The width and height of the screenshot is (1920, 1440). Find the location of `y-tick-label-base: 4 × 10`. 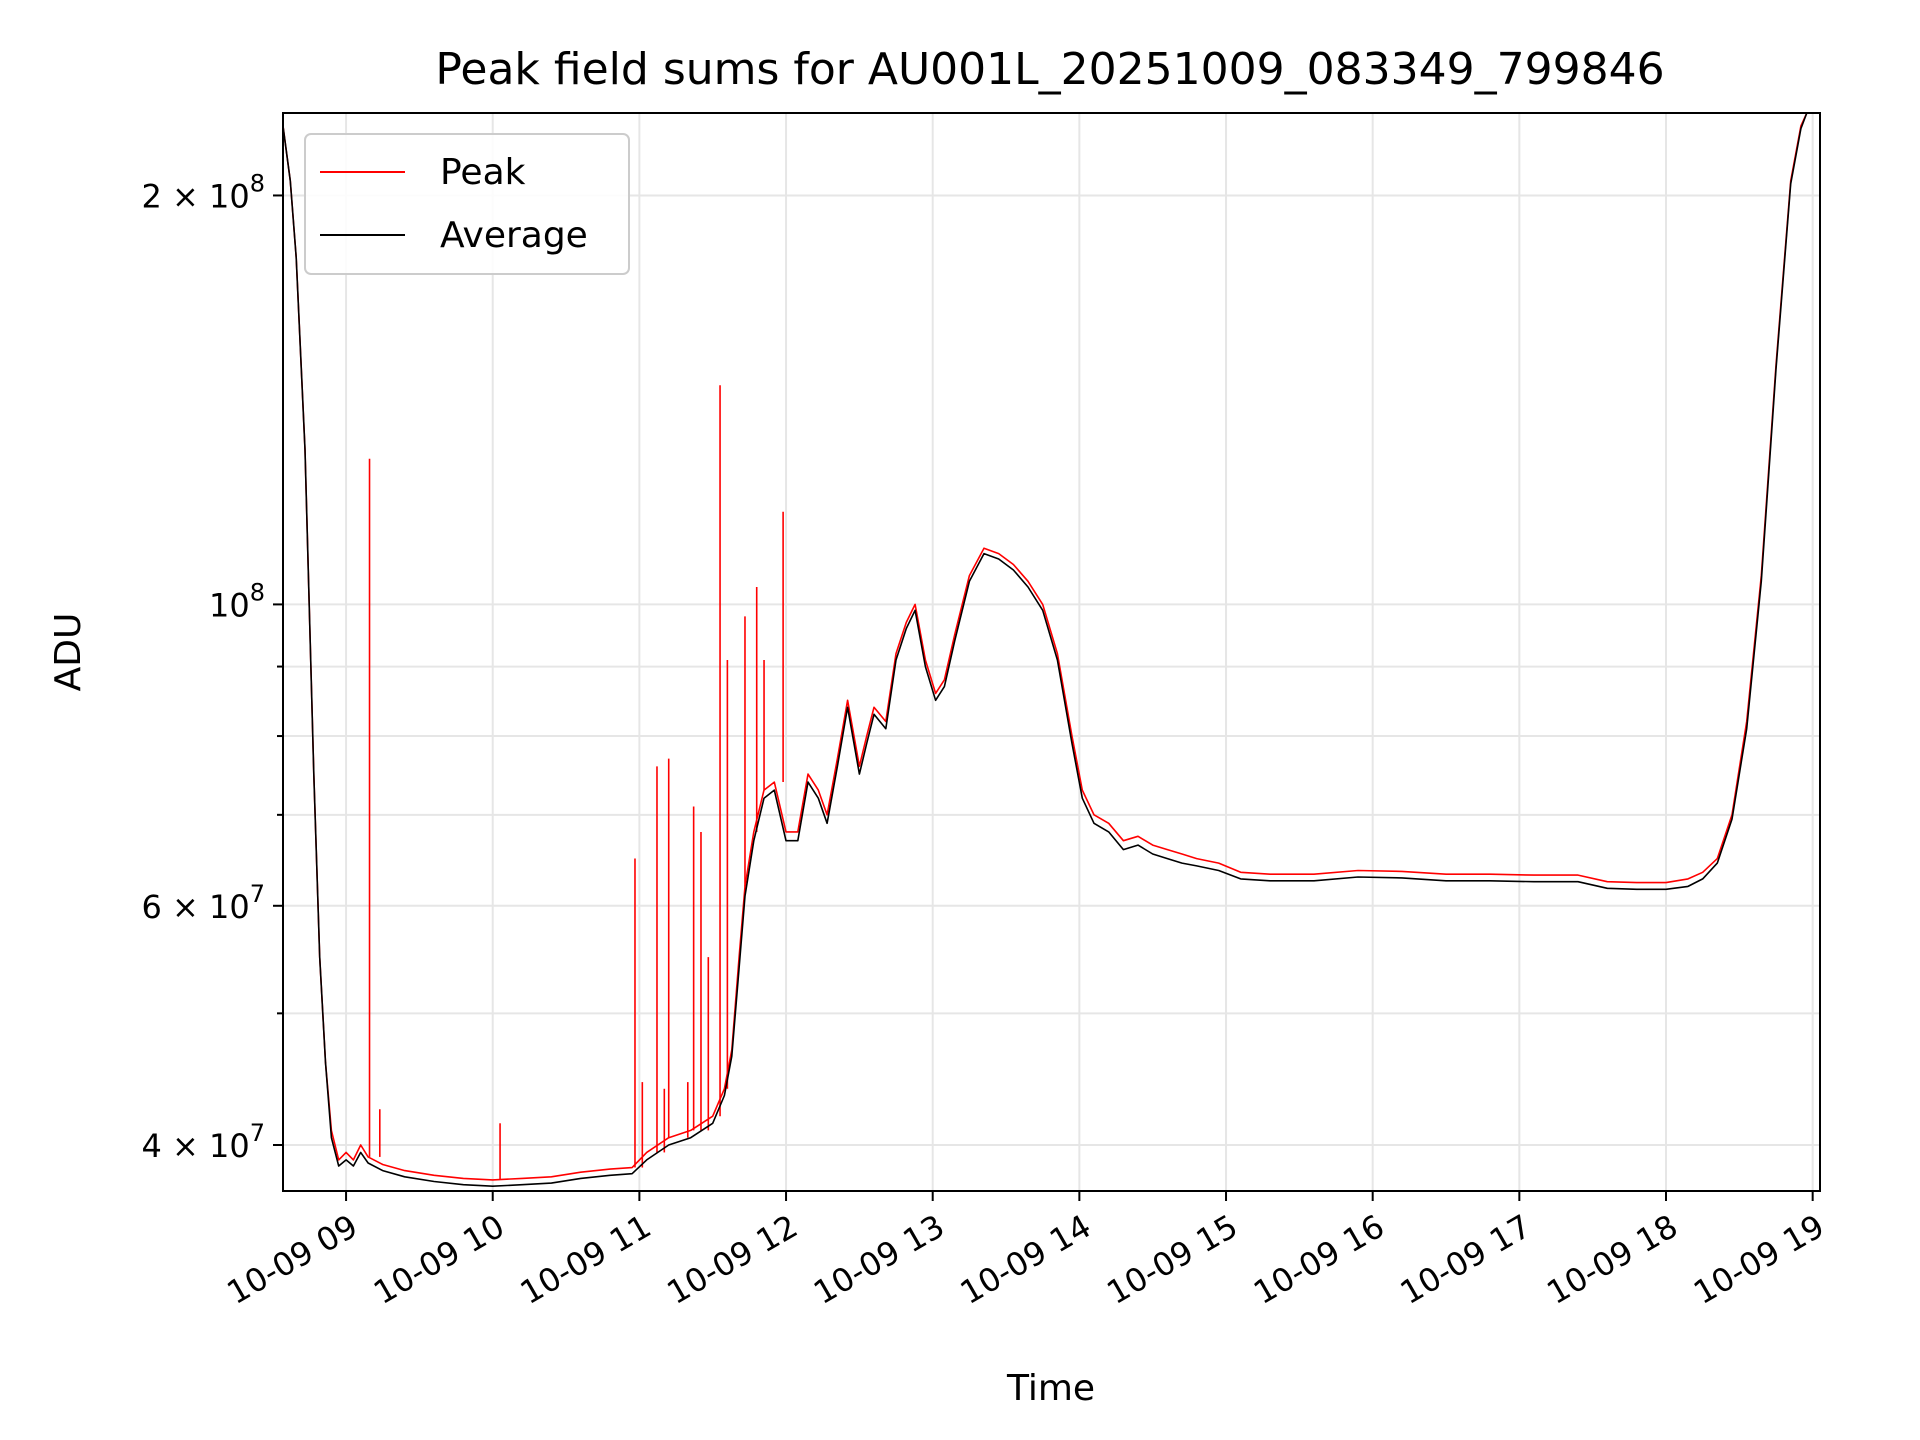

y-tick-label-base: 4 × 10 is located at coordinates (195, 1146).